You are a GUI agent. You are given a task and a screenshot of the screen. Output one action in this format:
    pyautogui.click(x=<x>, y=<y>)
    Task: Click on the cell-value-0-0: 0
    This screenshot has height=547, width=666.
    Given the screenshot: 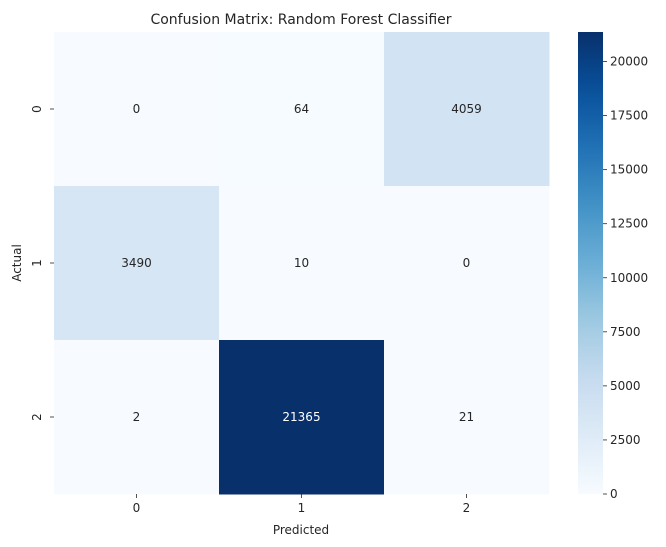 What is the action you would take?
    pyautogui.click(x=137, y=109)
    